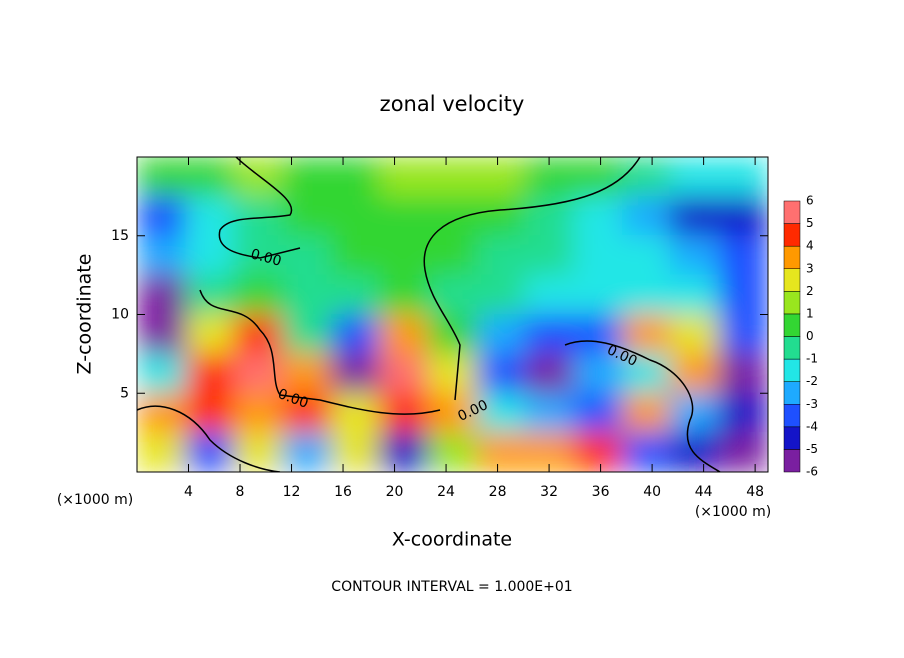 This screenshot has width=904, height=658. I want to click on colorbar-label: -5, so click(812, 449).